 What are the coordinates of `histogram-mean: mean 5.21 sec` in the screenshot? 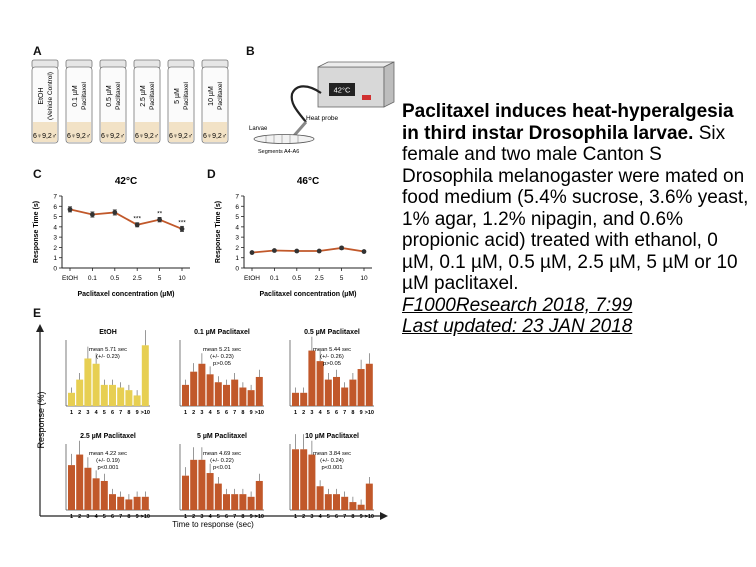 It's located at (222, 350).